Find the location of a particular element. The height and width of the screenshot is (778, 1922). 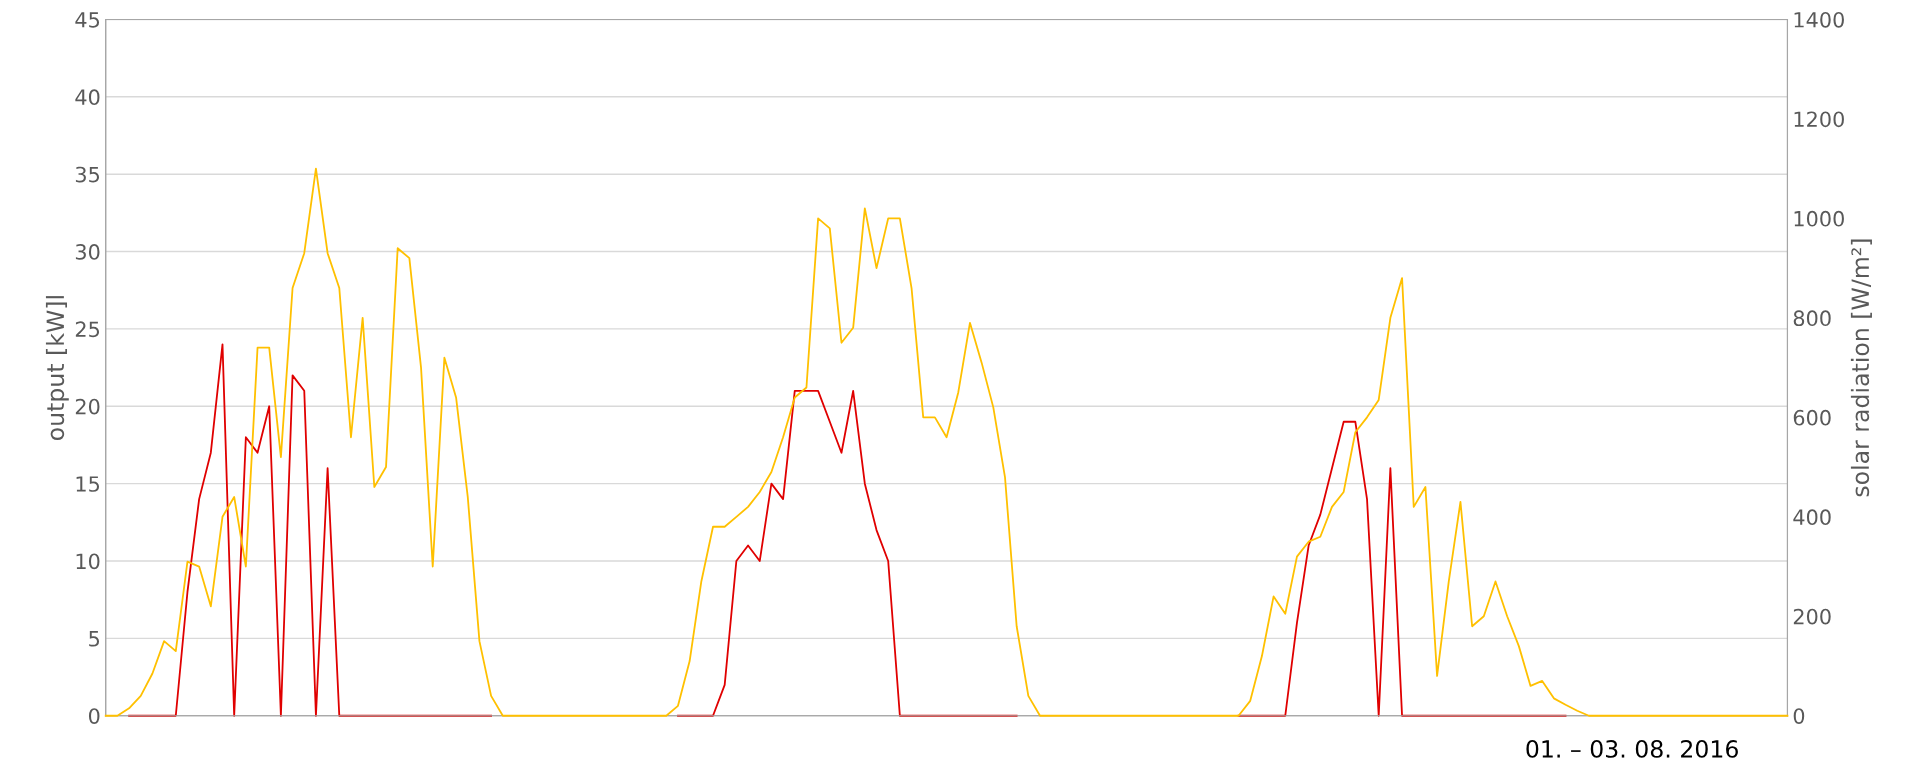

y2-tick-label: 200 is located at coordinates (1812, 616).